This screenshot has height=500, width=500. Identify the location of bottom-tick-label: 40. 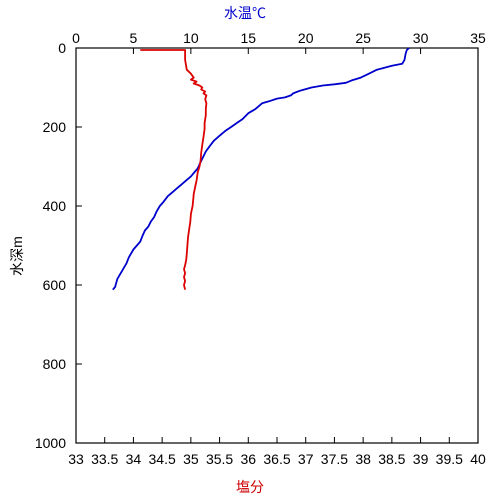
(478, 459).